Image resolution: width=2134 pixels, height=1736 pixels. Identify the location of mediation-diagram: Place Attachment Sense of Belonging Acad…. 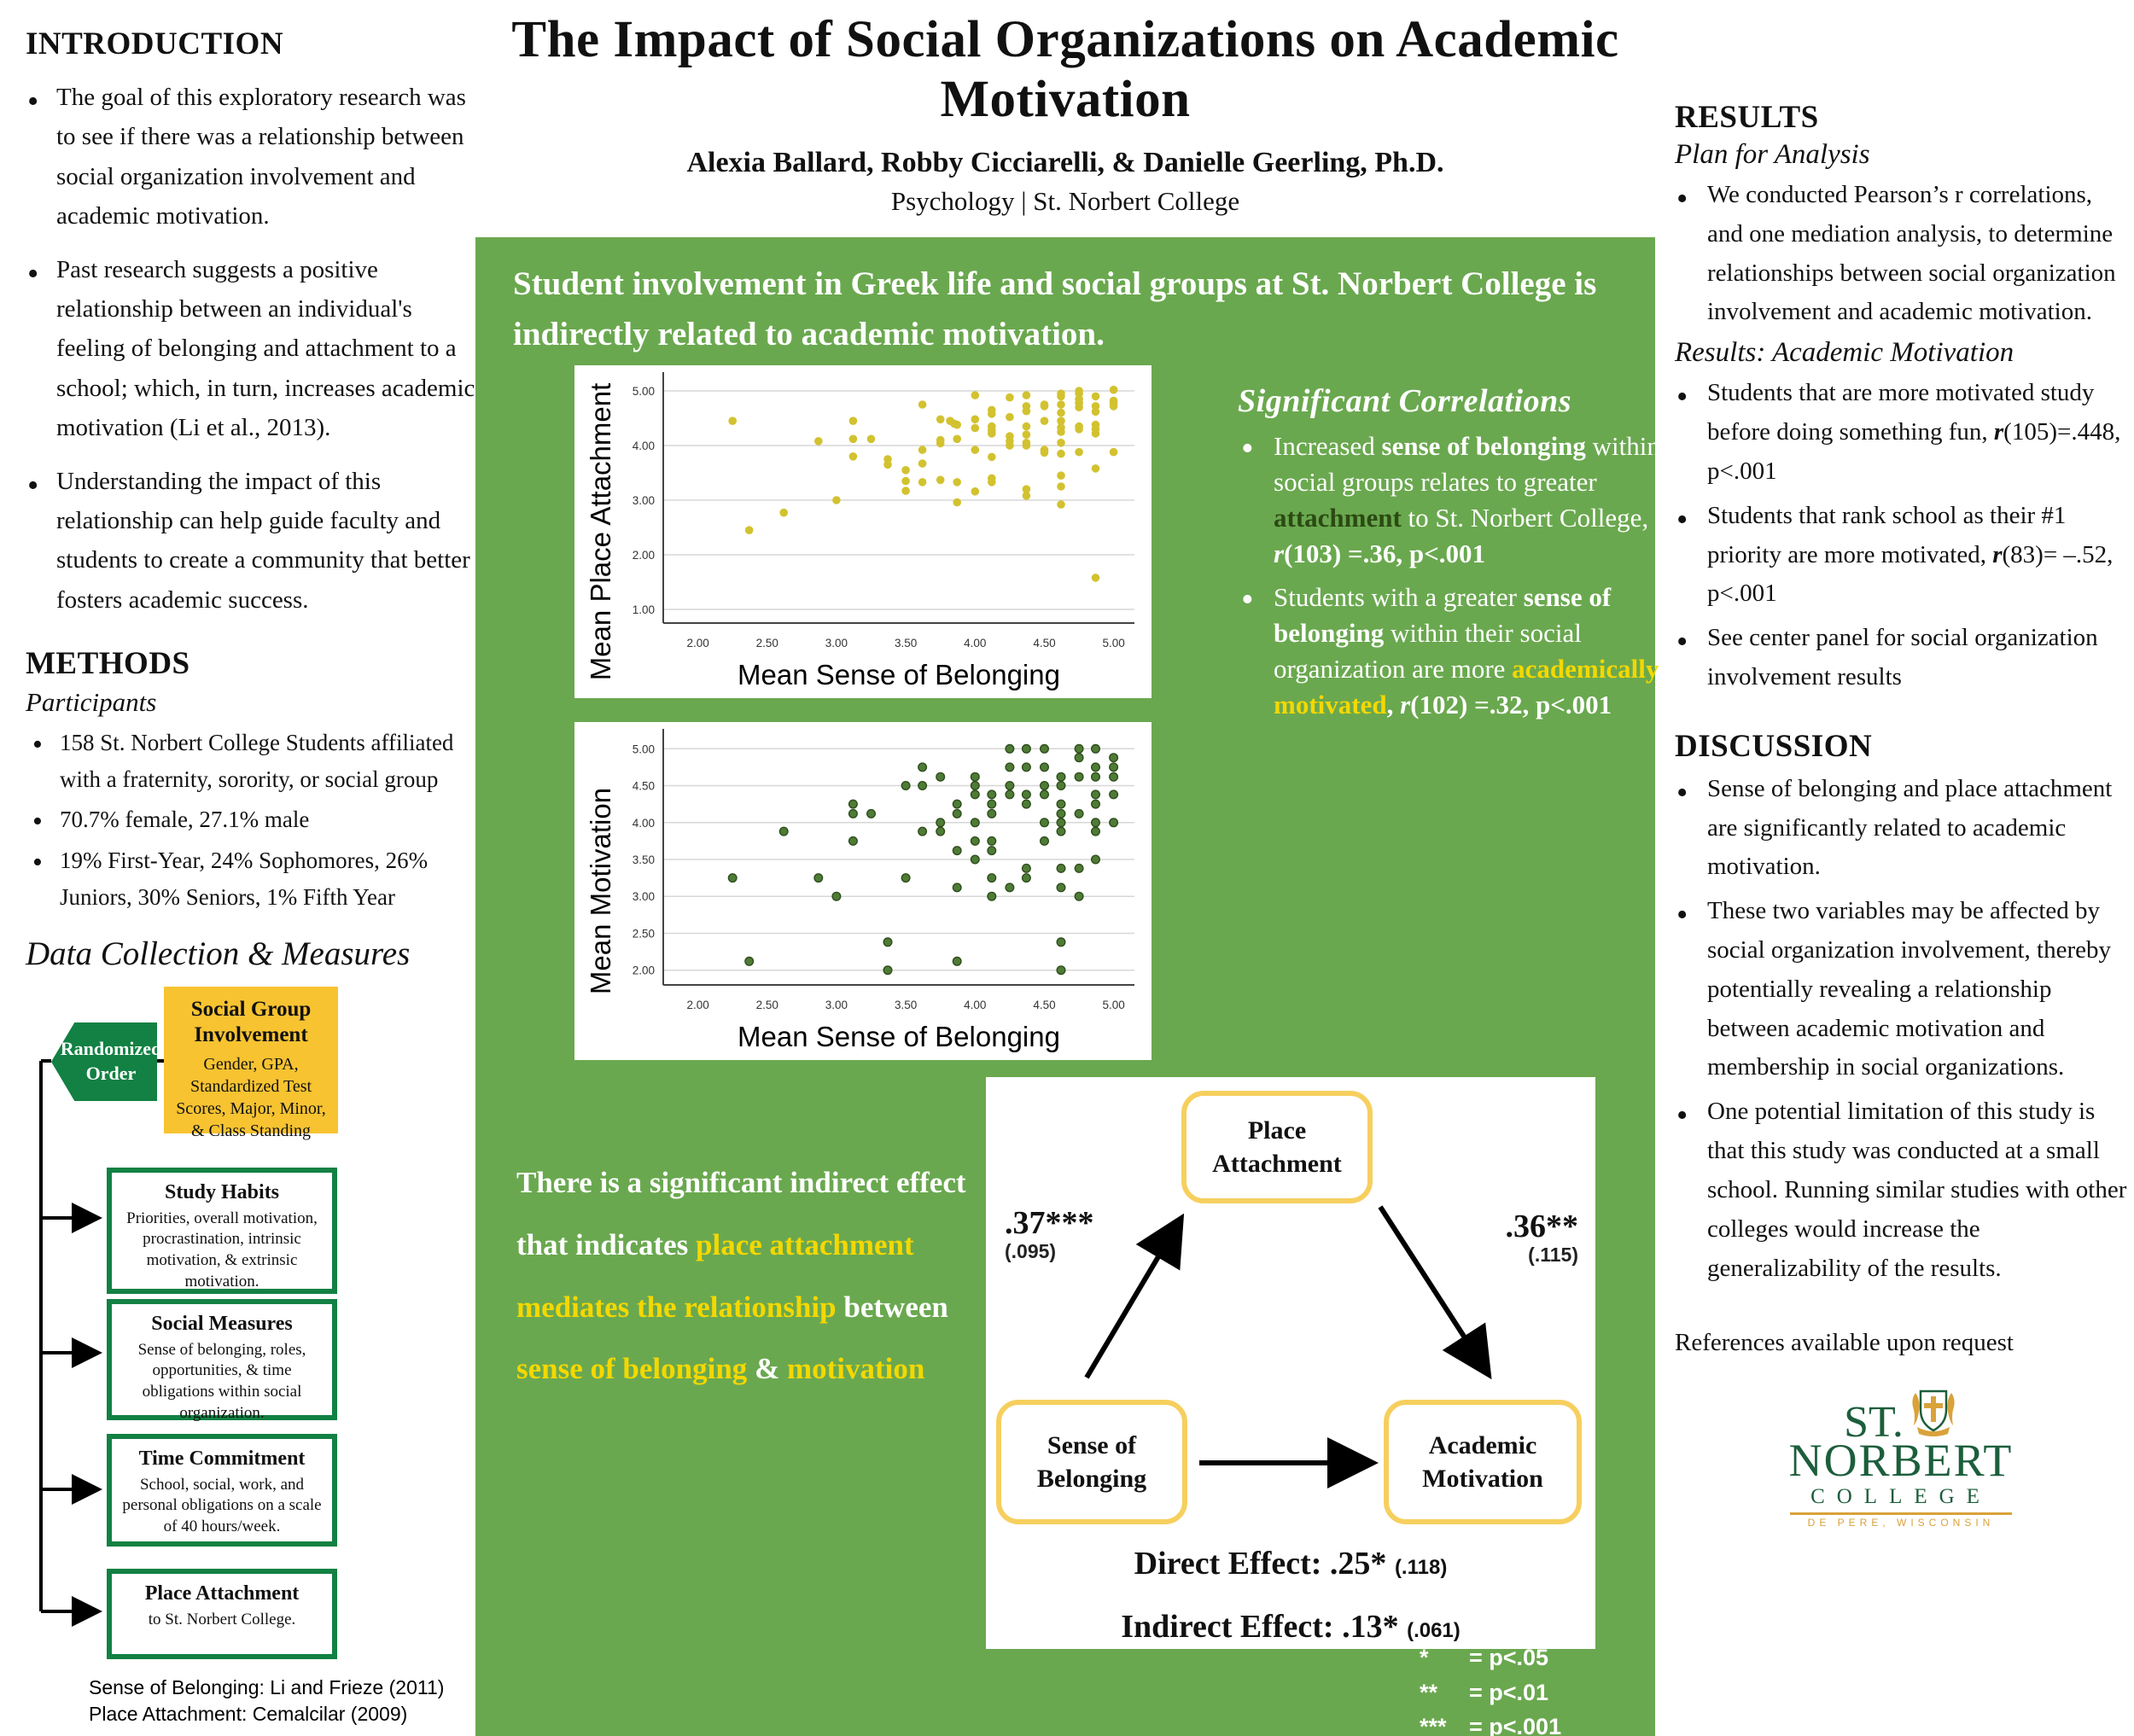
(1290, 1363).